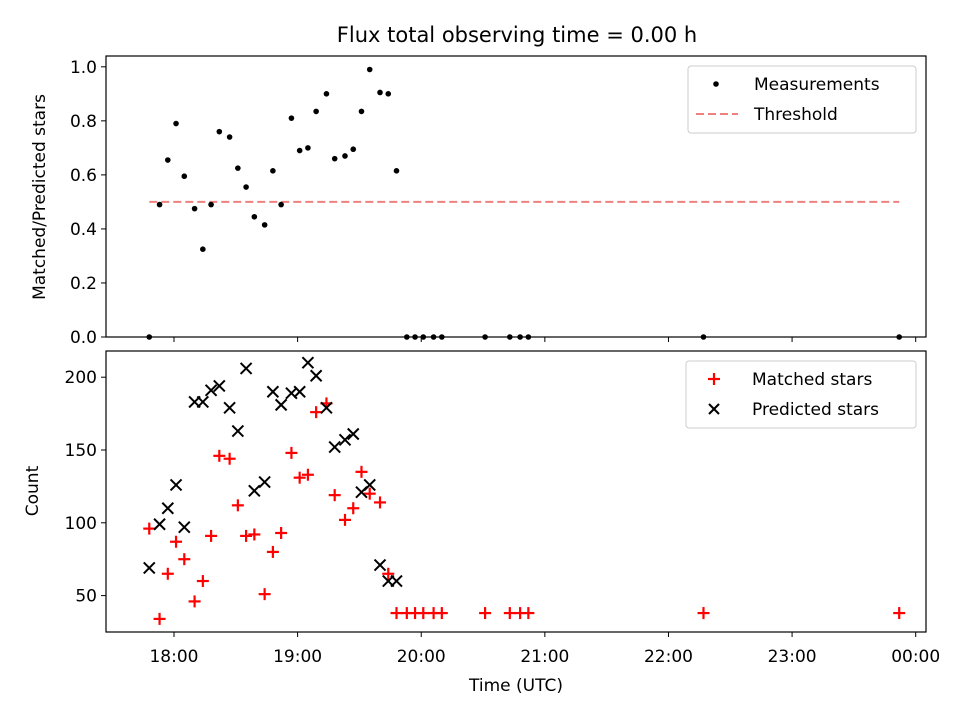  What do you see at coordinates (83, 338) in the screenshot?
I see `y-tick-label: 0.0` at bounding box center [83, 338].